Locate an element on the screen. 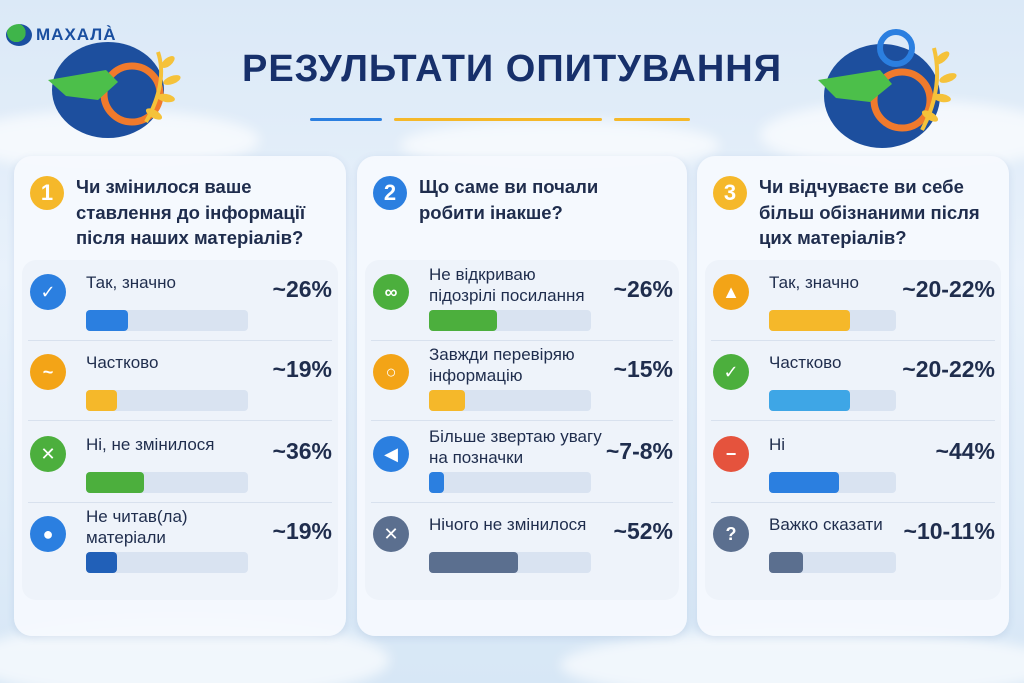  answer-percentage: ~7-8% is located at coordinates (639, 451).